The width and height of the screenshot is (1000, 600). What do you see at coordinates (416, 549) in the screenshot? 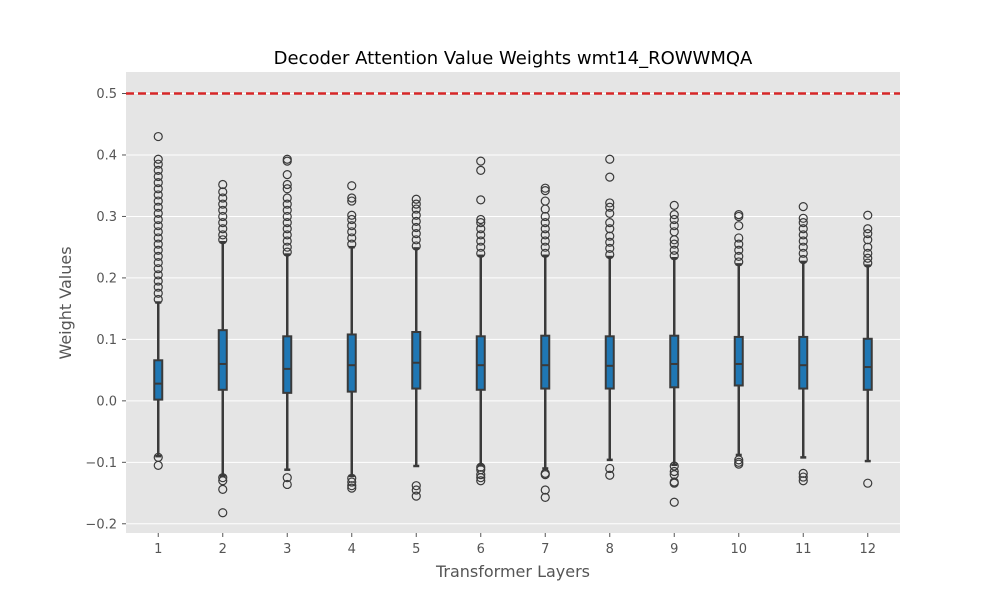
I see `x-tick-label: 5` at bounding box center [416, 549].